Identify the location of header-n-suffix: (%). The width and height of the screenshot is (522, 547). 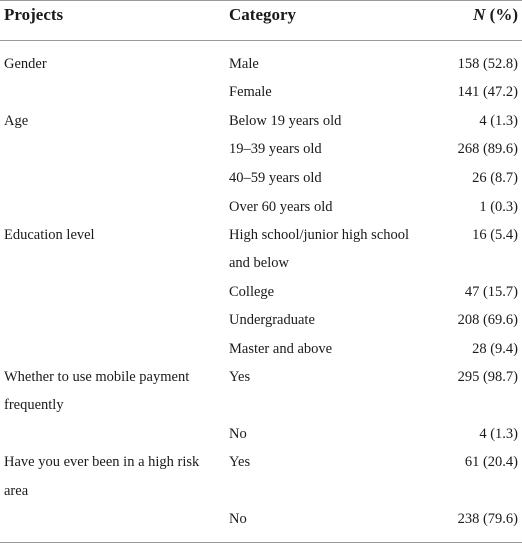
(501, 14).